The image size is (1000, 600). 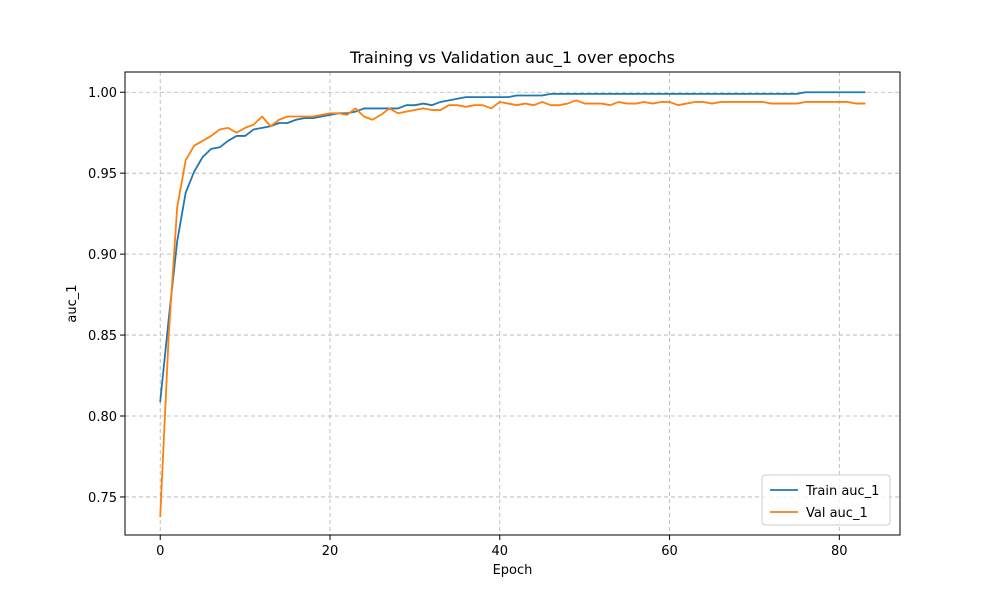 What do you see at coordinates (72, 303) in the screenshot?
I see `y-axis-label: auc_1` at bounding box center [72, 303].